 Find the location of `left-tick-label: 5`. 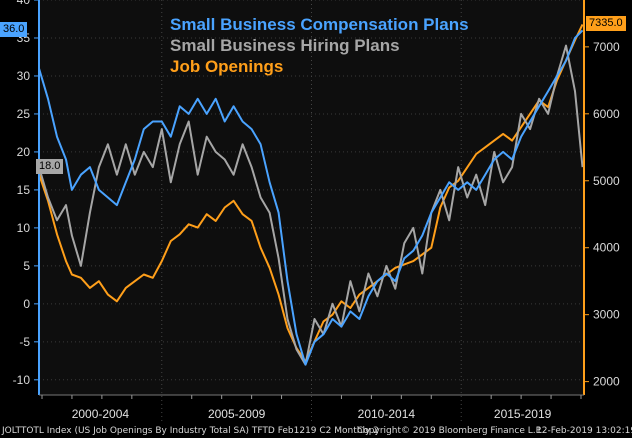

left-tick-label: 5 is located at coordinates (26, 266).